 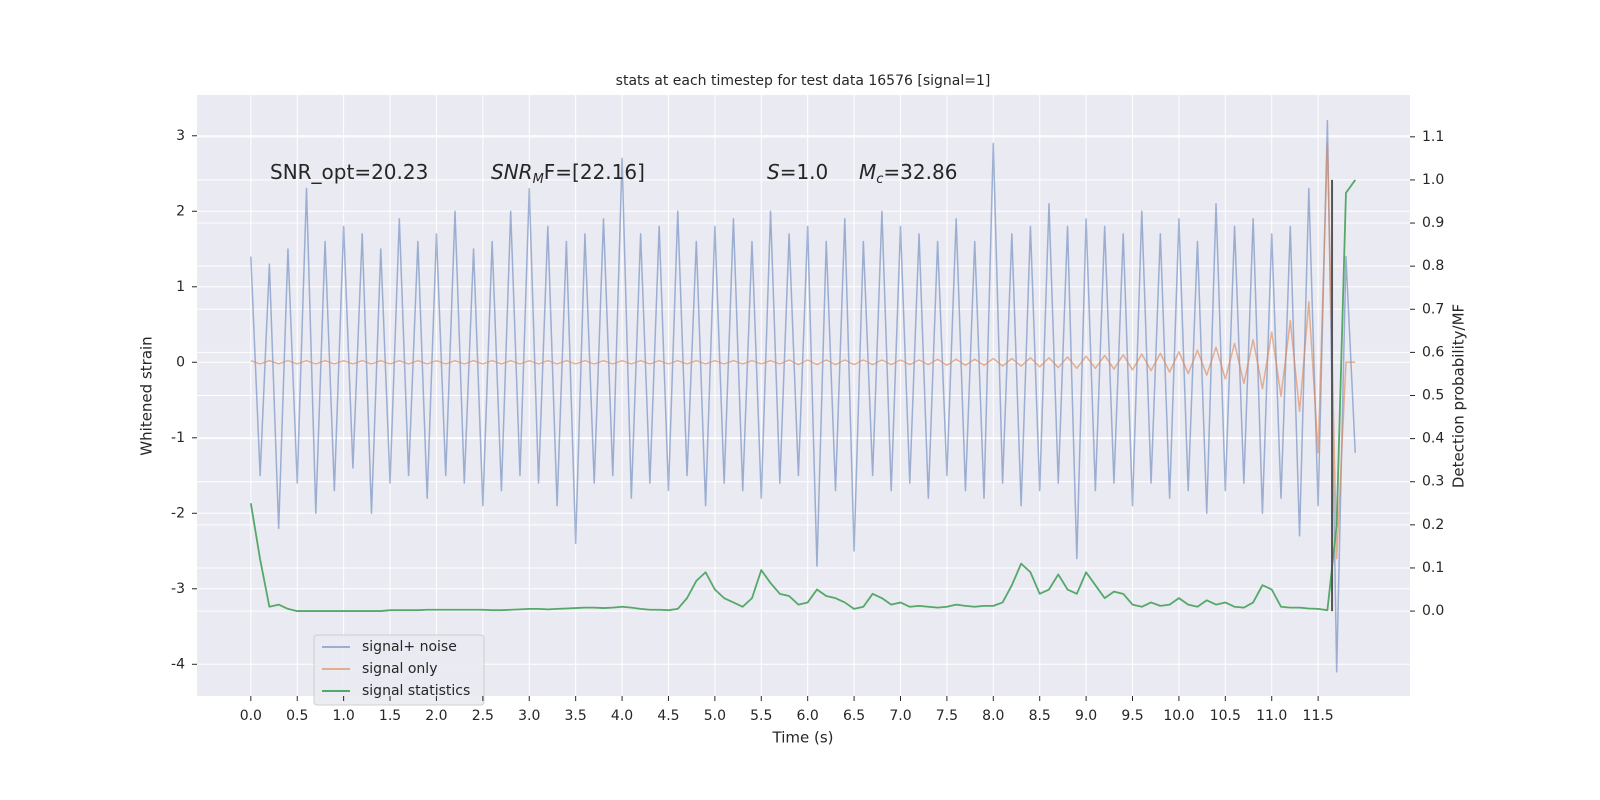 What do you see at coordinates (993, 716) in the screenshot?
I see `x-tick-label: 8.0` at bounding box center [993, 716].